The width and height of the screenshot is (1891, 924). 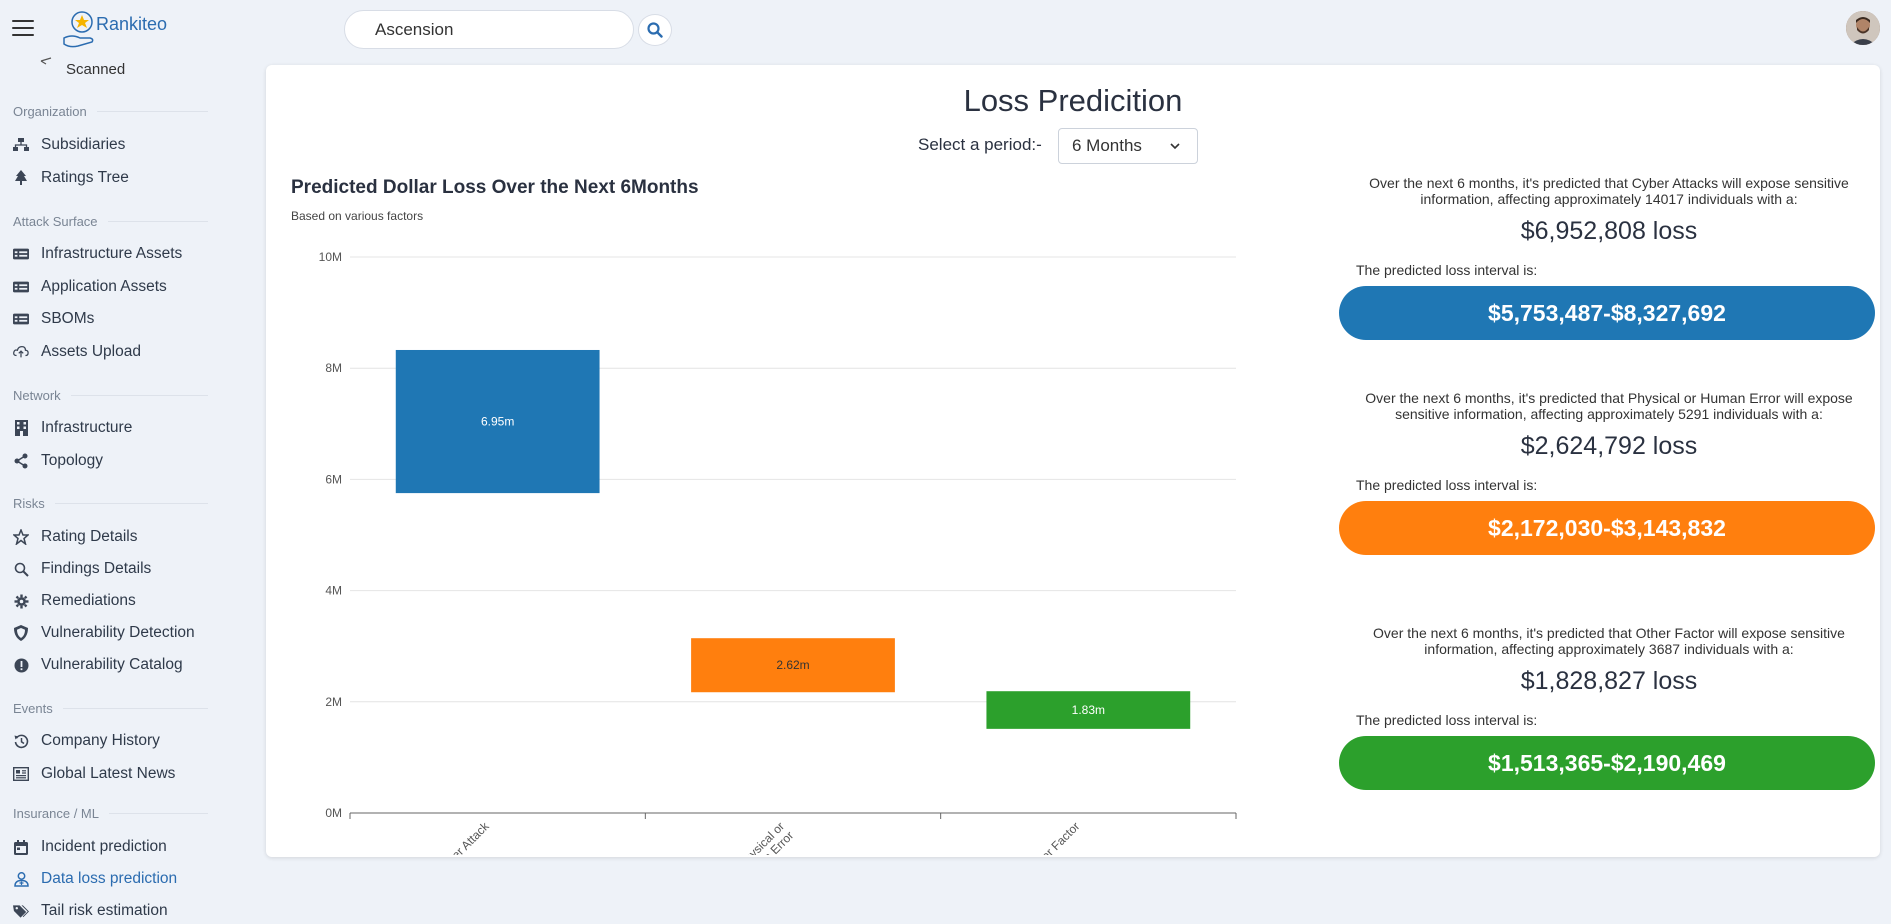 What do you see at coordinates (21, 428) in the screenshot?
I see `building-icon` at bounding box center [21, 428].